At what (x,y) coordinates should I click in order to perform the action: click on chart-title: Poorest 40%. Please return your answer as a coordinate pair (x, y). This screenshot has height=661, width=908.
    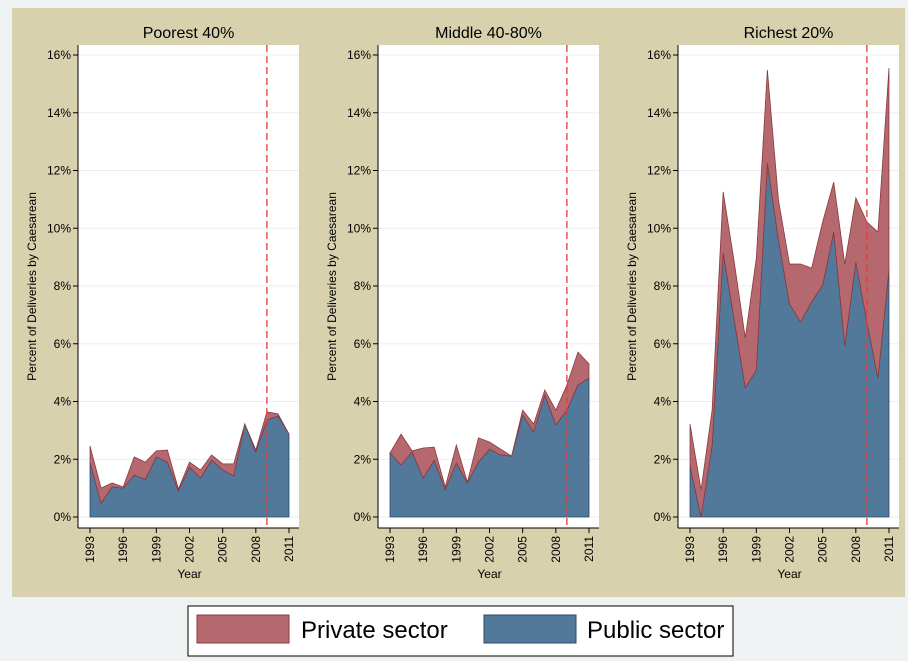
    Looking at the image, I should click on (189, 33).